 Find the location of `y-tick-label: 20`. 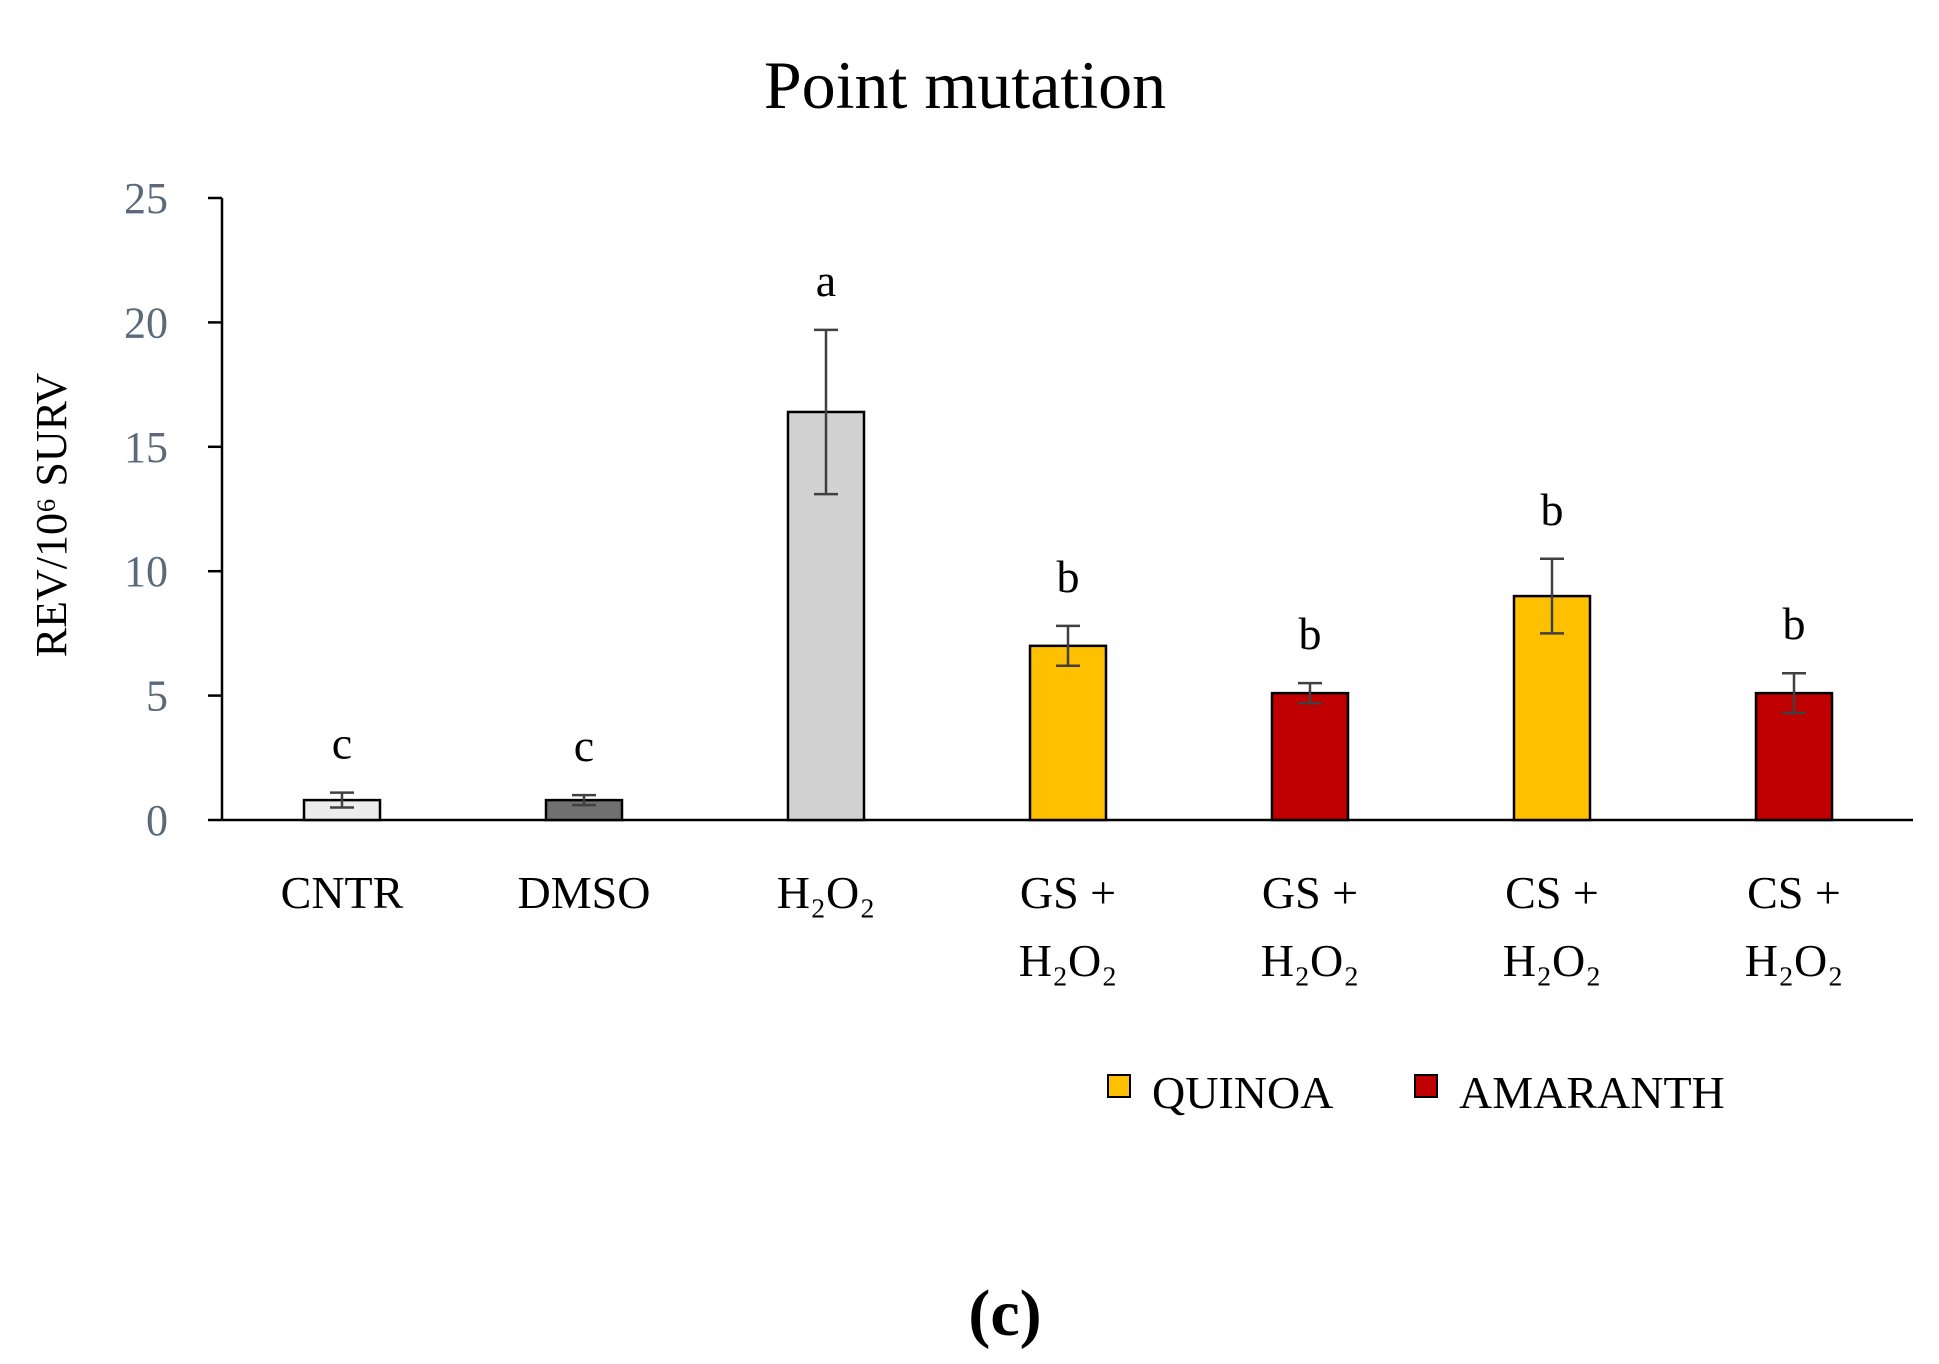

y-tick-label: 20 is located at coordinates (146, 322).